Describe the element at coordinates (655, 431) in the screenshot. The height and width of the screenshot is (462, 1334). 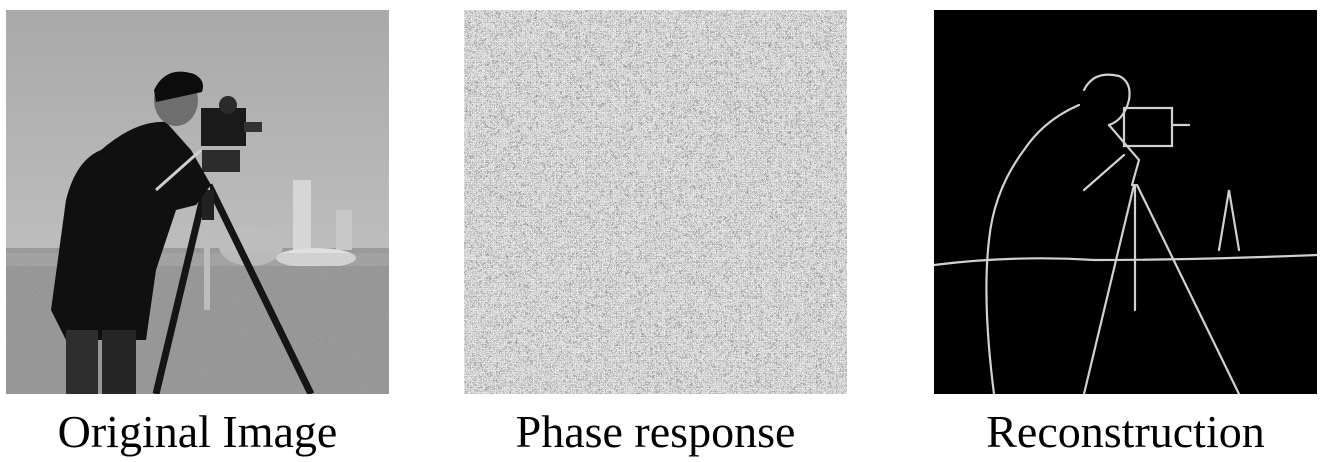
I see `caption-phase: Phase response` at that location.